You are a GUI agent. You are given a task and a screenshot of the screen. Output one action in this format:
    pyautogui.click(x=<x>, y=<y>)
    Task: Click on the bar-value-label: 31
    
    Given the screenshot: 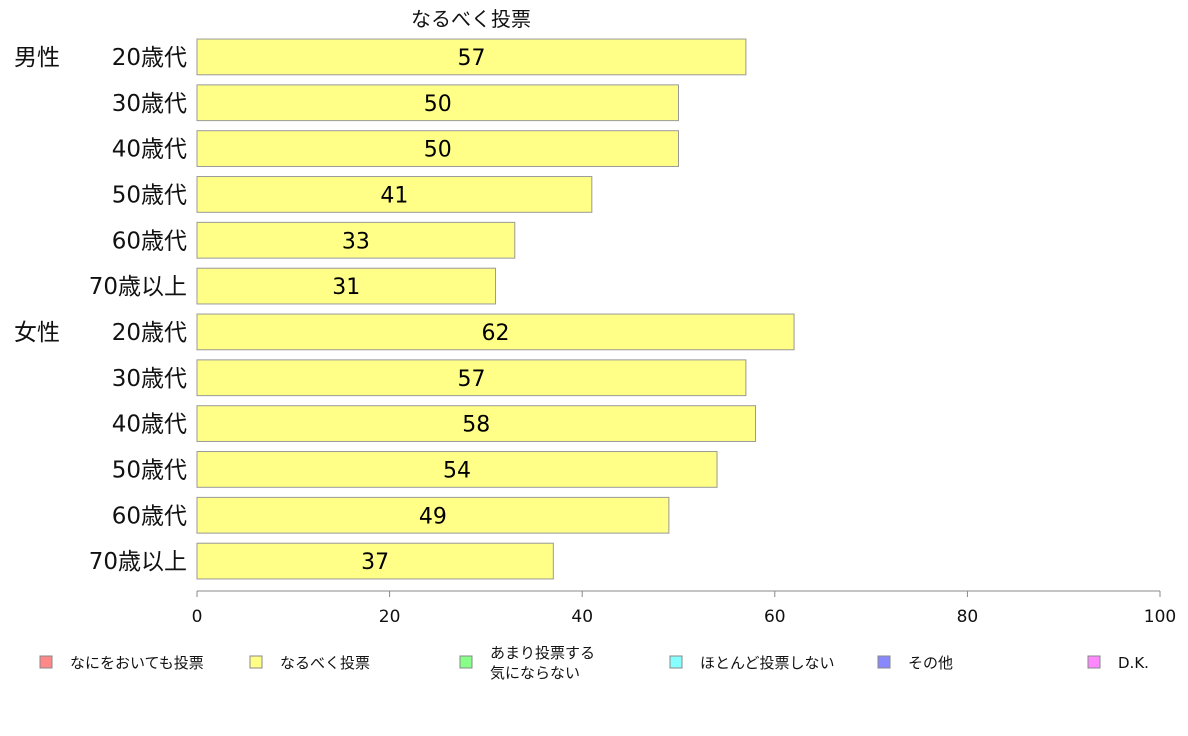 What is the action you would take?
    pyautogui.click(x=346, y=287)
    